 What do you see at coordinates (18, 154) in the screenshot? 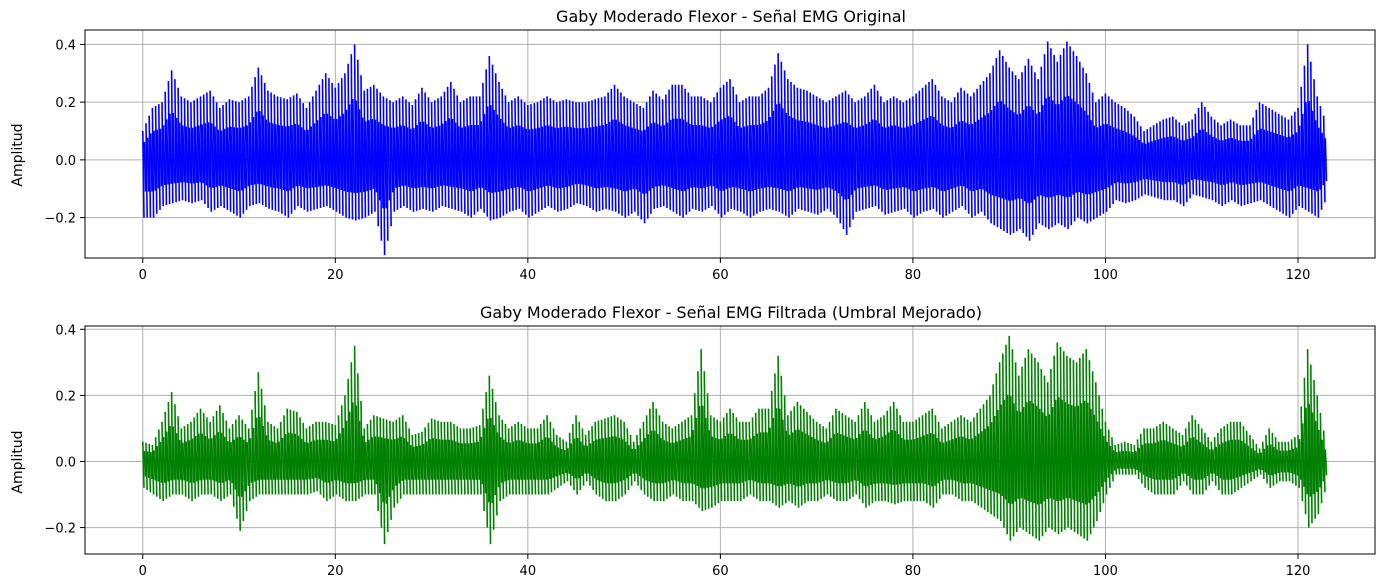
I see `y-axis-label-original: Amplitud` at bounding box center [18, 154].